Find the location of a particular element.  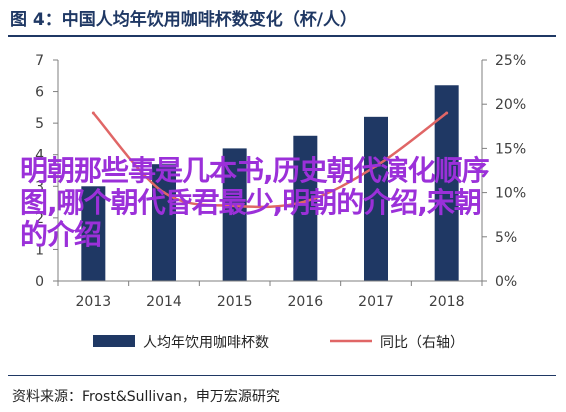

y2-tick-label: 10% is located at coordinates (510, 194).